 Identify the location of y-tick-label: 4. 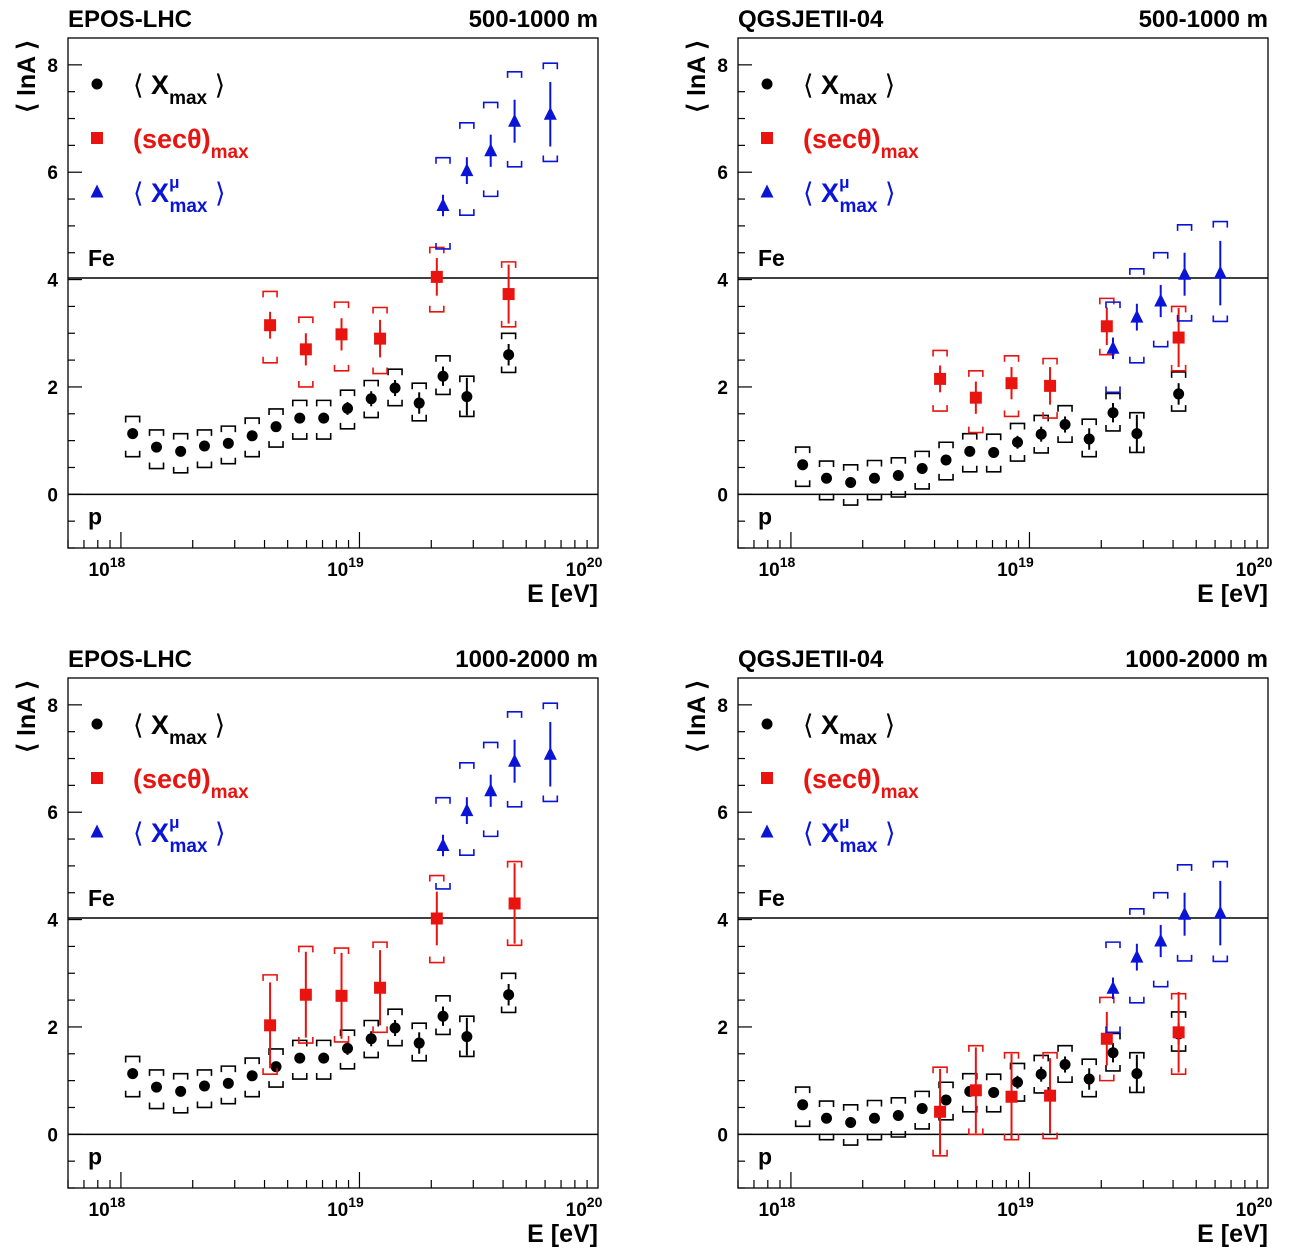
(722, 921).